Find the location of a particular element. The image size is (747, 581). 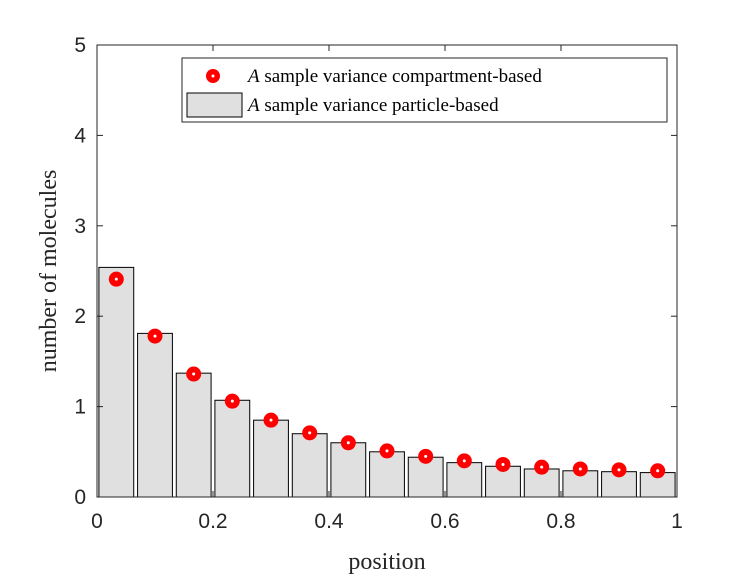

legend-marker-compartment-center is located at coordinates (213, 76).